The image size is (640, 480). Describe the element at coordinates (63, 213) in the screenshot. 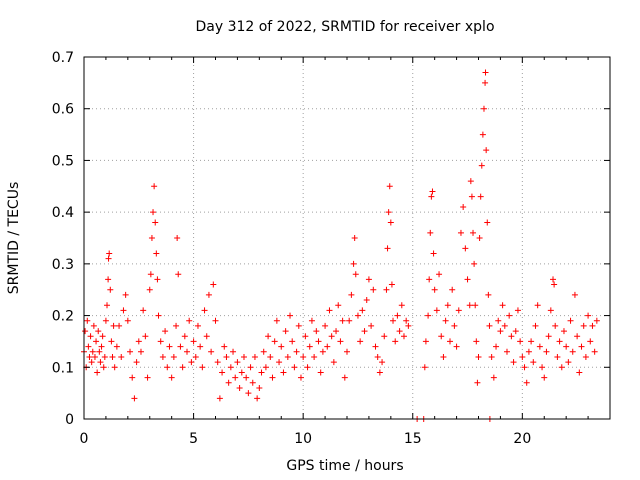

I see `y-tick-label: 0.4` at that location.